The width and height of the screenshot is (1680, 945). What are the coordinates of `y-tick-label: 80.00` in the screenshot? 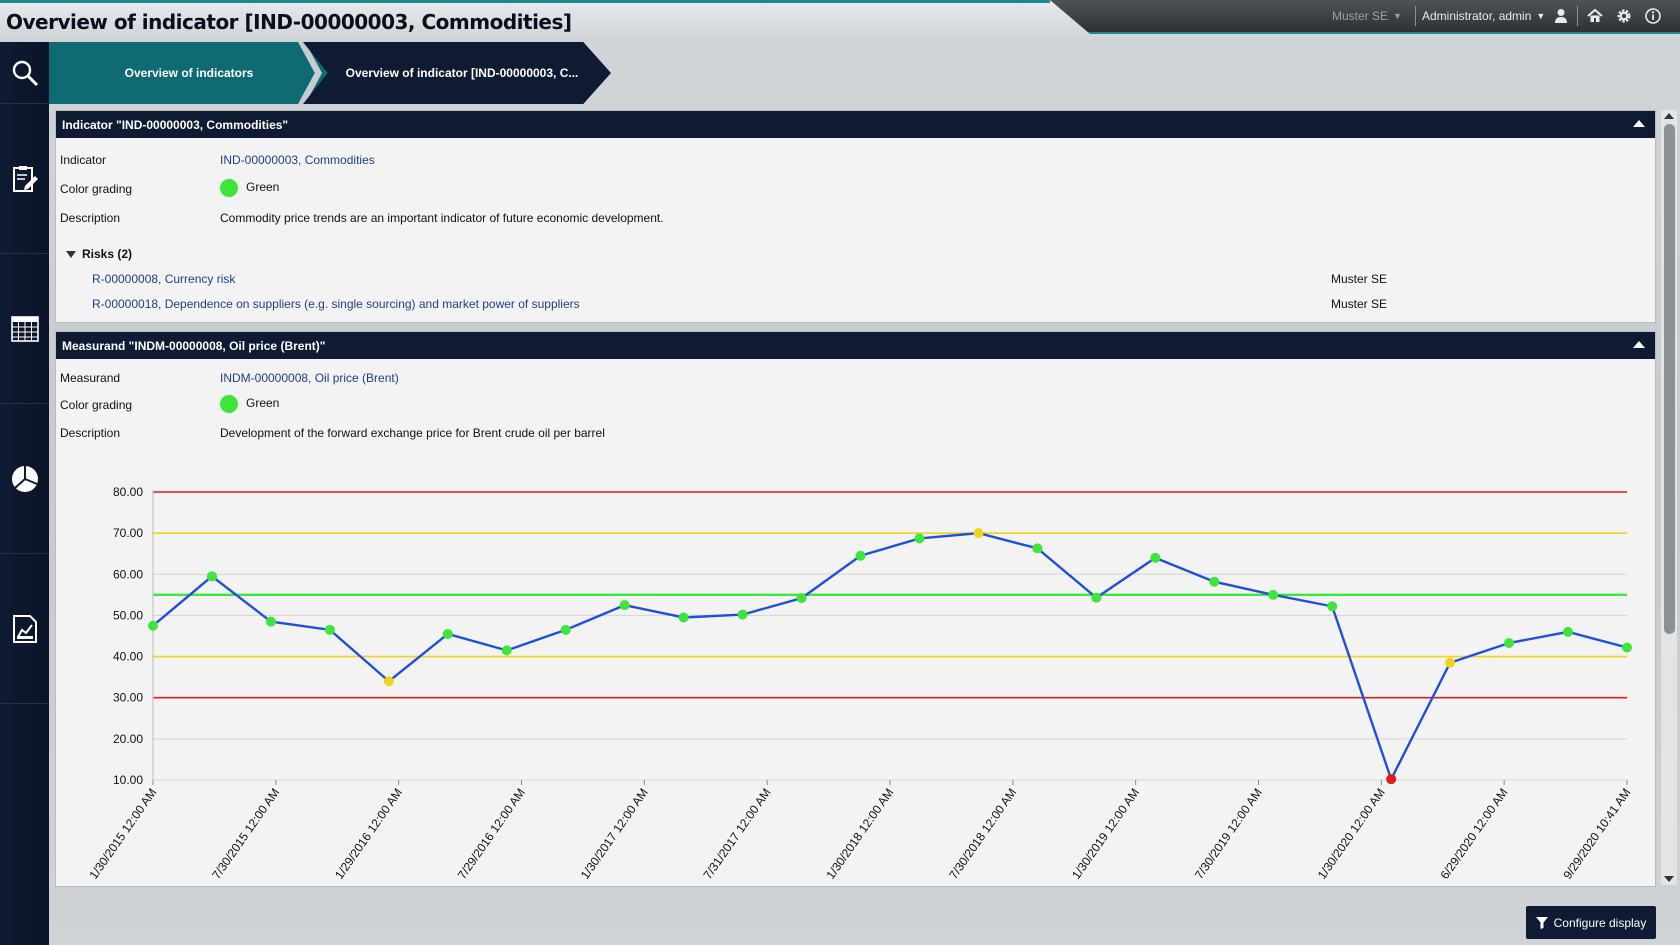 It's located at (128, 492).